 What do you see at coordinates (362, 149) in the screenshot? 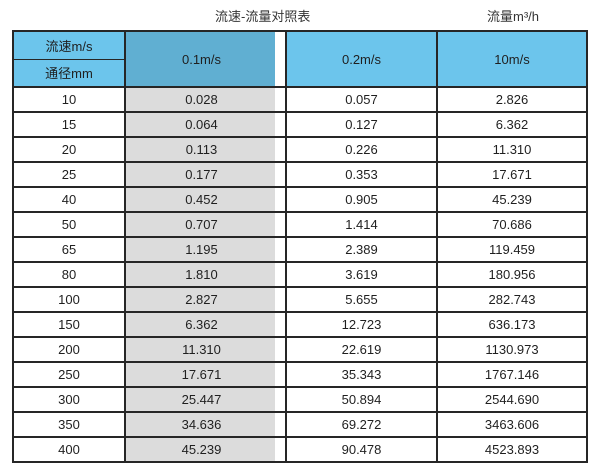
I see `flow-0-2ms-cell: 0.226` at bounding box center [362, 149].